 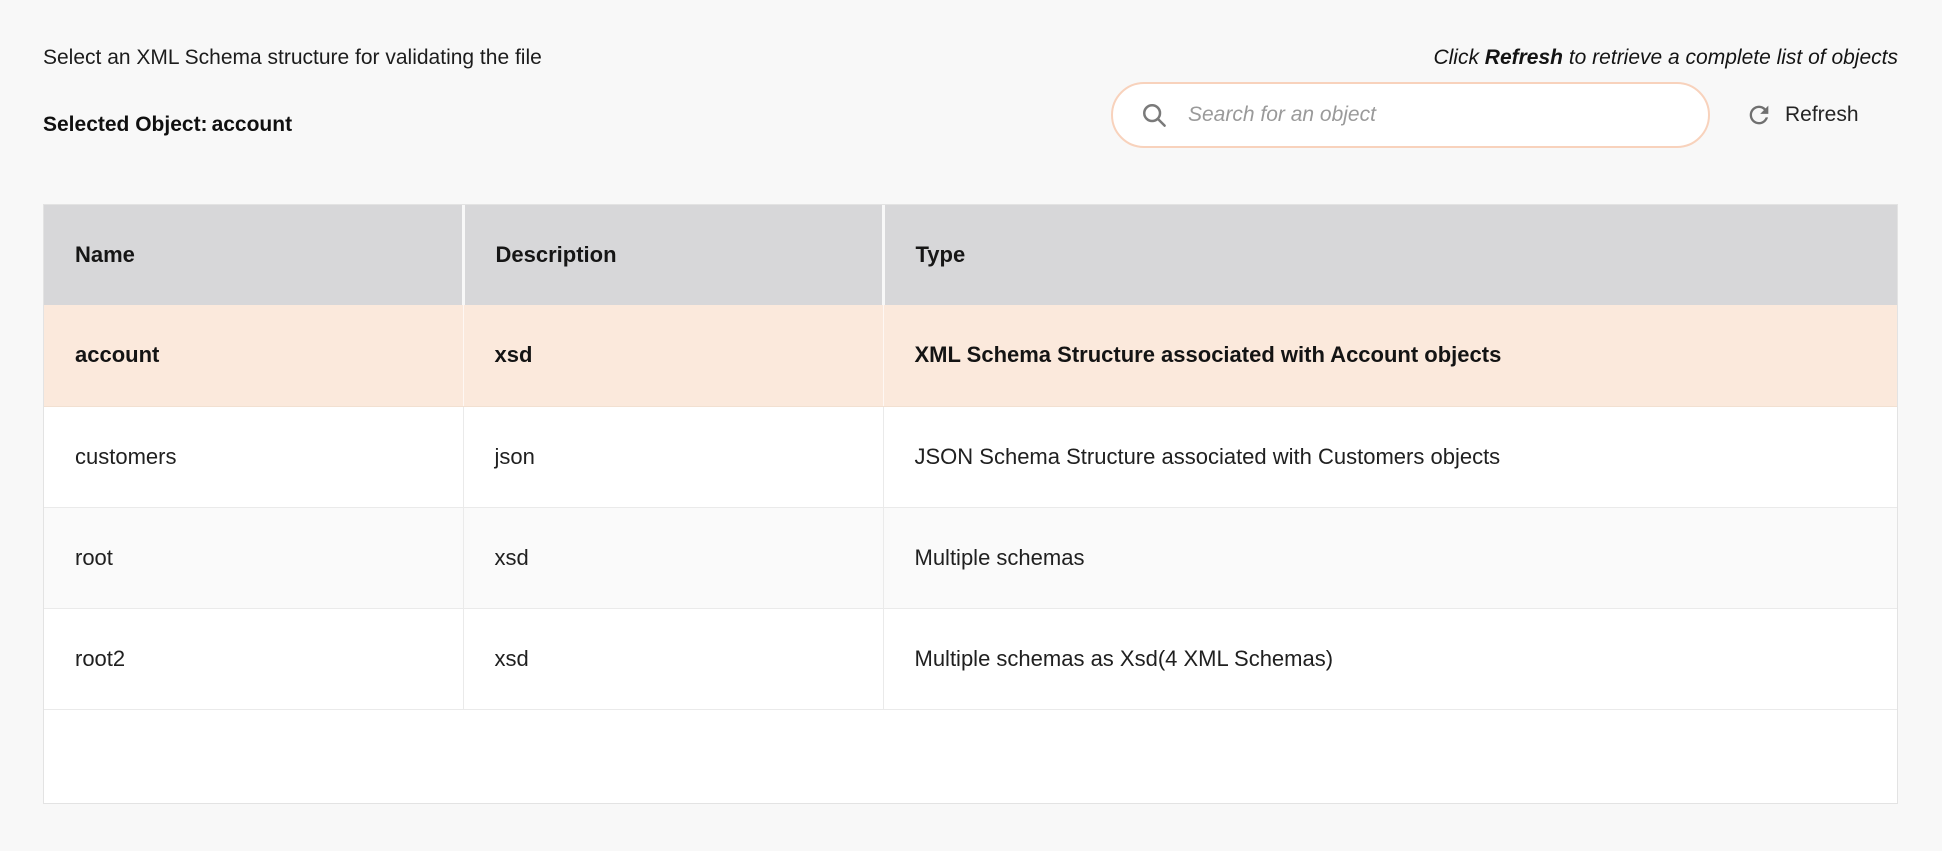 What do you see at coordinates (673, 457) in the screenshot?
I see `cell-description: json` at bounding box center [673, 457].